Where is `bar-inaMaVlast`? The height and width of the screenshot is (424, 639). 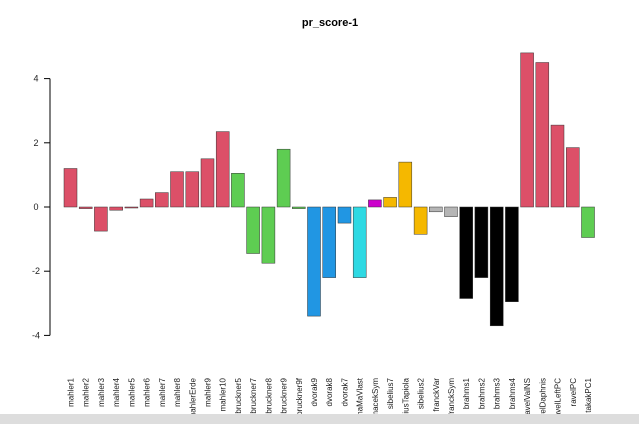 bar-inaMaVlast is located at coordinates (359, 242).